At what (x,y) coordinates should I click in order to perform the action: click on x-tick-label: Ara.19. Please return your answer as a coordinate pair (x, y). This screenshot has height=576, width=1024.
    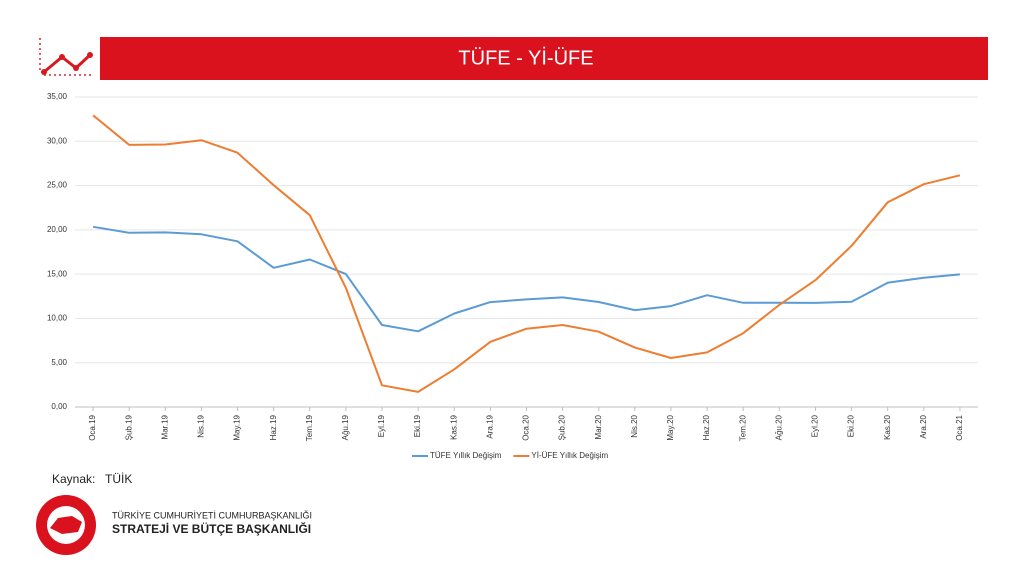
    Looking at the image, I should click on (489, 426).